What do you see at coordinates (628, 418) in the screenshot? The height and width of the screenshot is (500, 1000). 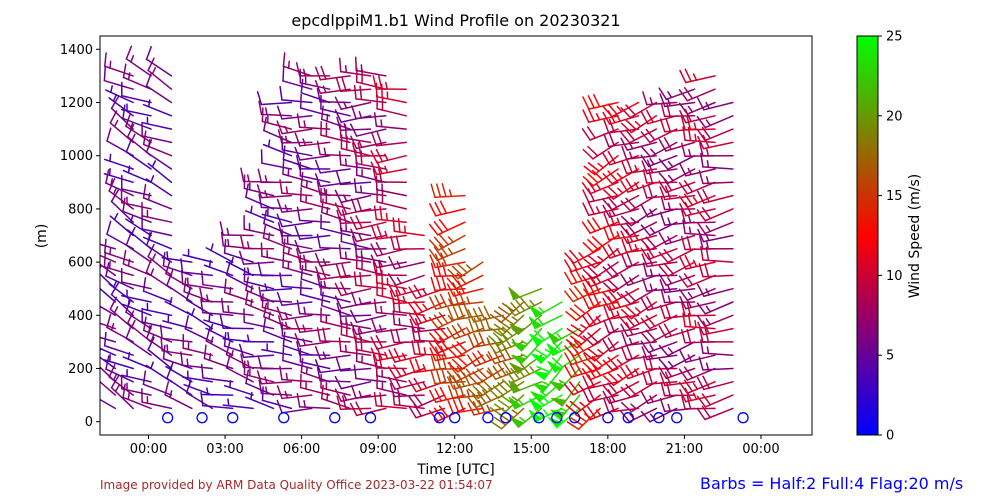 I see `calm-marker` at bounding box center [628, 418].